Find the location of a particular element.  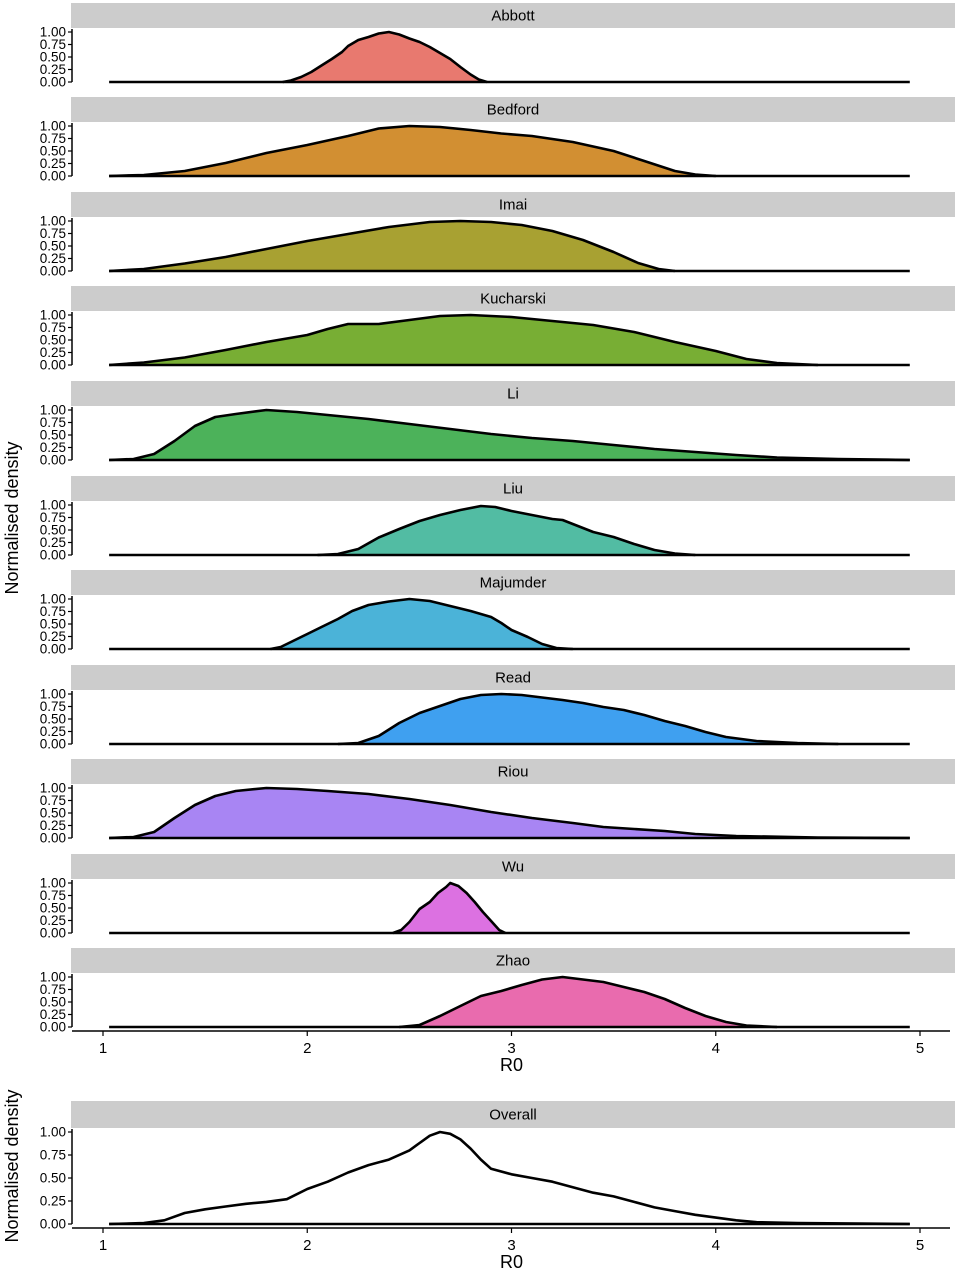

facet-title: Riou is located at coordinates (513, 772).